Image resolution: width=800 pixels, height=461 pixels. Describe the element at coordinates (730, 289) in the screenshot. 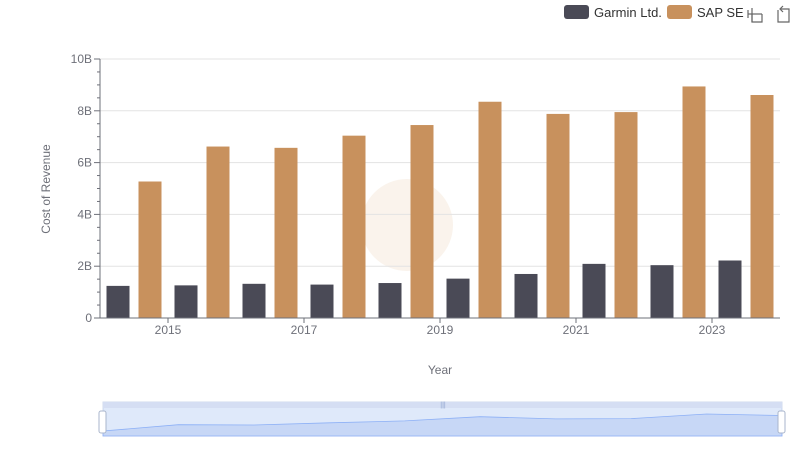

I see `bar-garmin-2023` at that location.